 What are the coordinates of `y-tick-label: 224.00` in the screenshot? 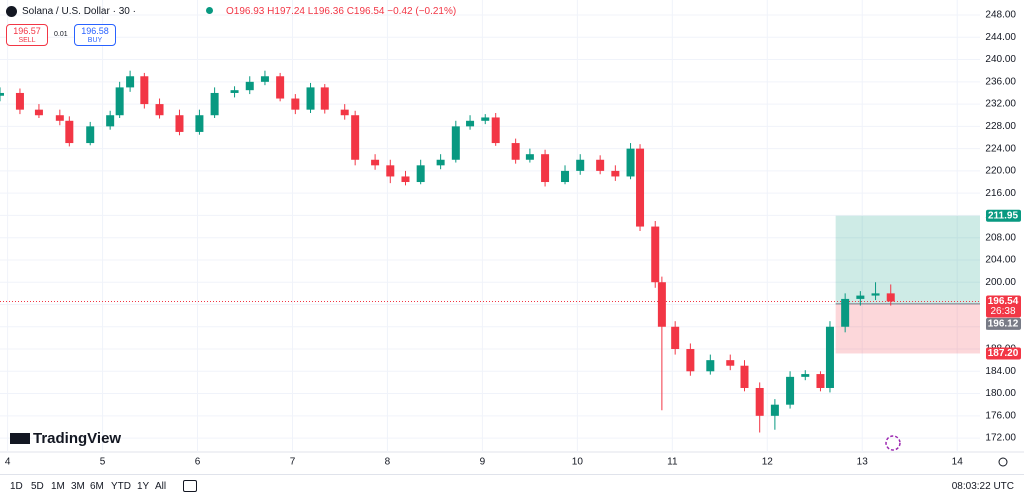 It's located at (1000, 148).